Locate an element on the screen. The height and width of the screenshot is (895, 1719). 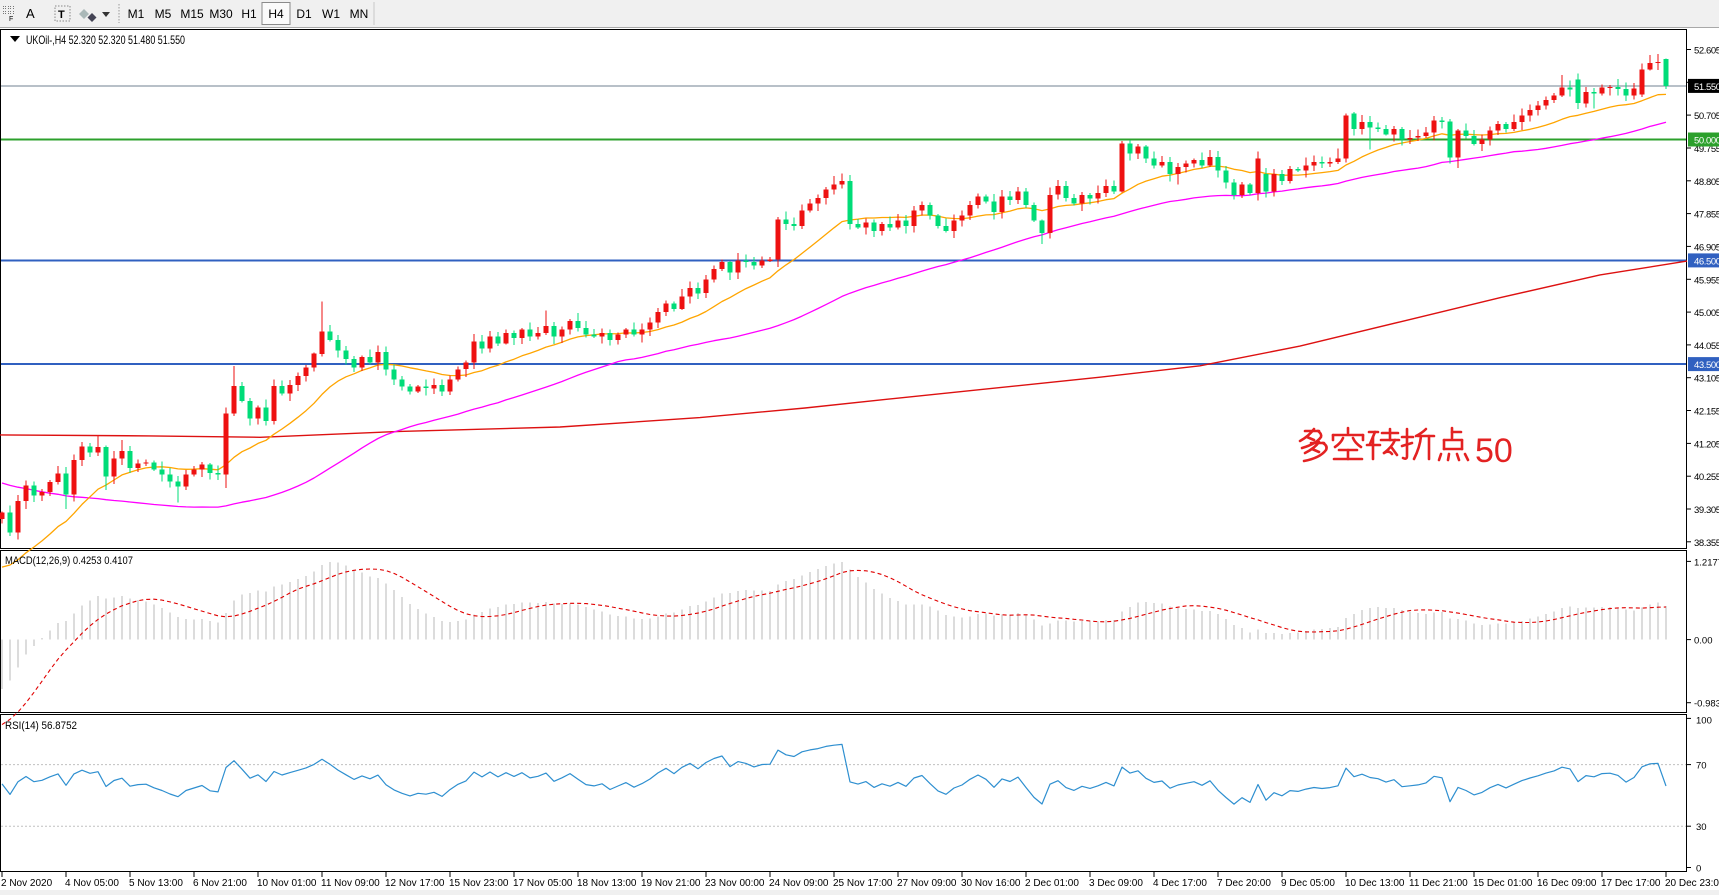
svg-text: 12 Nov 17:00 is located at coordinates (415, 883).